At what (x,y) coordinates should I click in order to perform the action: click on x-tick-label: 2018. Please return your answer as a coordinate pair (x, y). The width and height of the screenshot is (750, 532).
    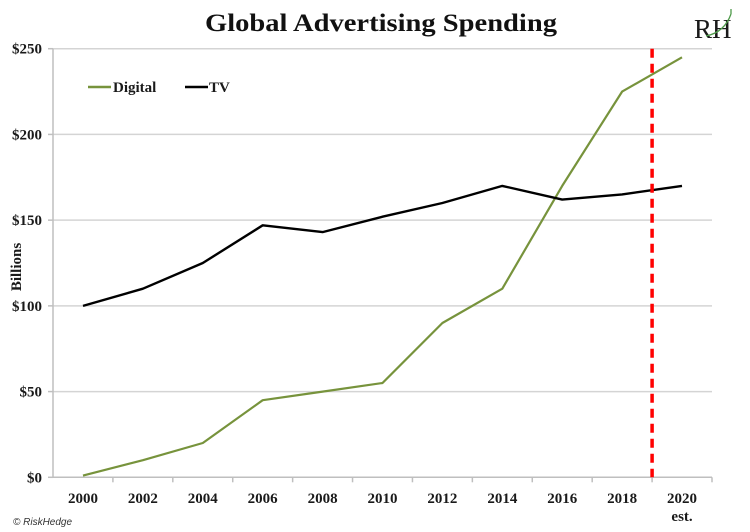
    Looking at the image, I should click on (622, 499).